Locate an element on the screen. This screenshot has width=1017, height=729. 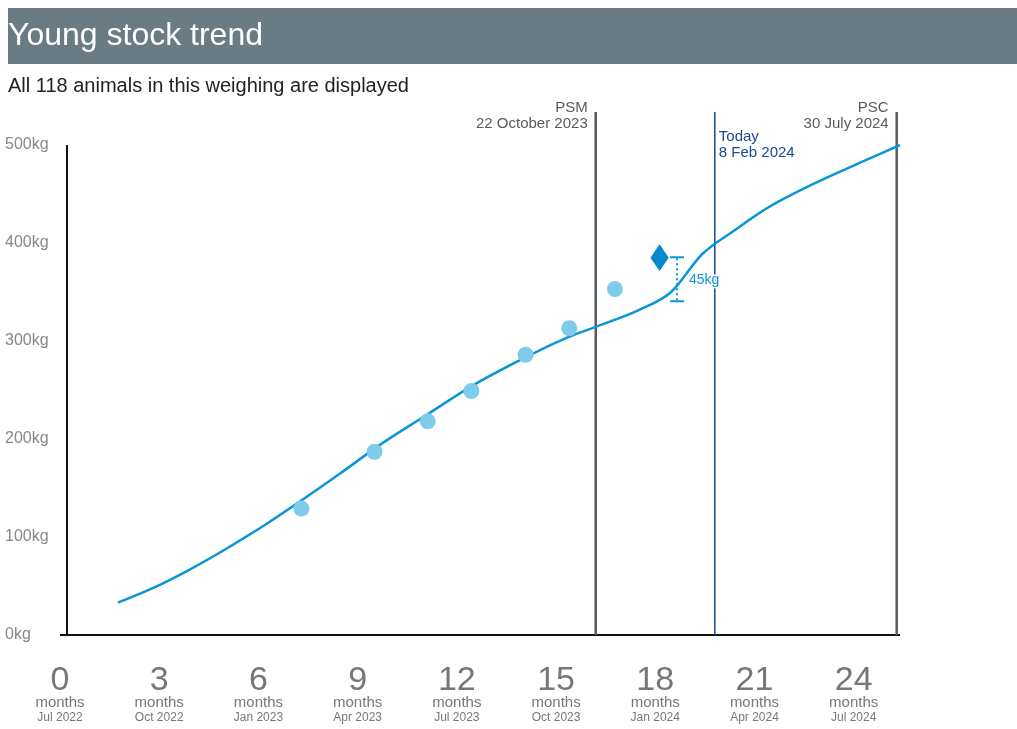
chart-title: Young stock trend is located at coordinates (135, 34).